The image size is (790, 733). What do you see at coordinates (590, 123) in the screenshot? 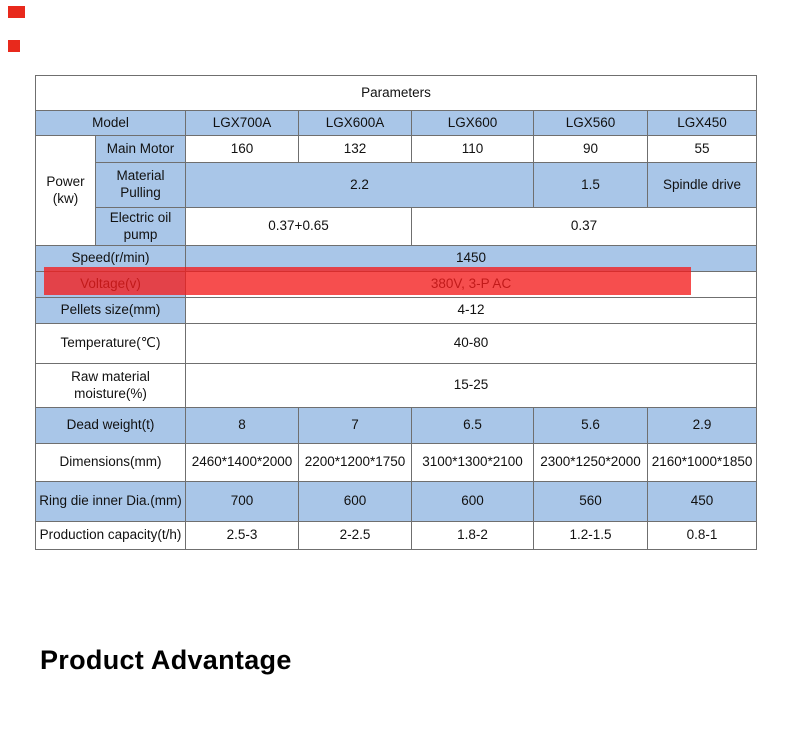
I see `model-value-cell: LGX560` at bounding box center [590, 123].